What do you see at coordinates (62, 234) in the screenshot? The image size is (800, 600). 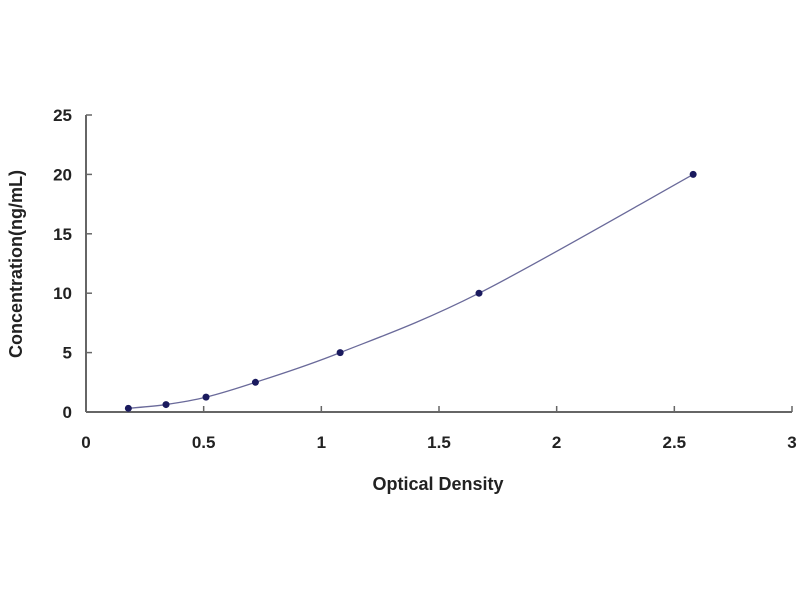 I see `y-tick-label: 15` at bounding box center [62, 234].